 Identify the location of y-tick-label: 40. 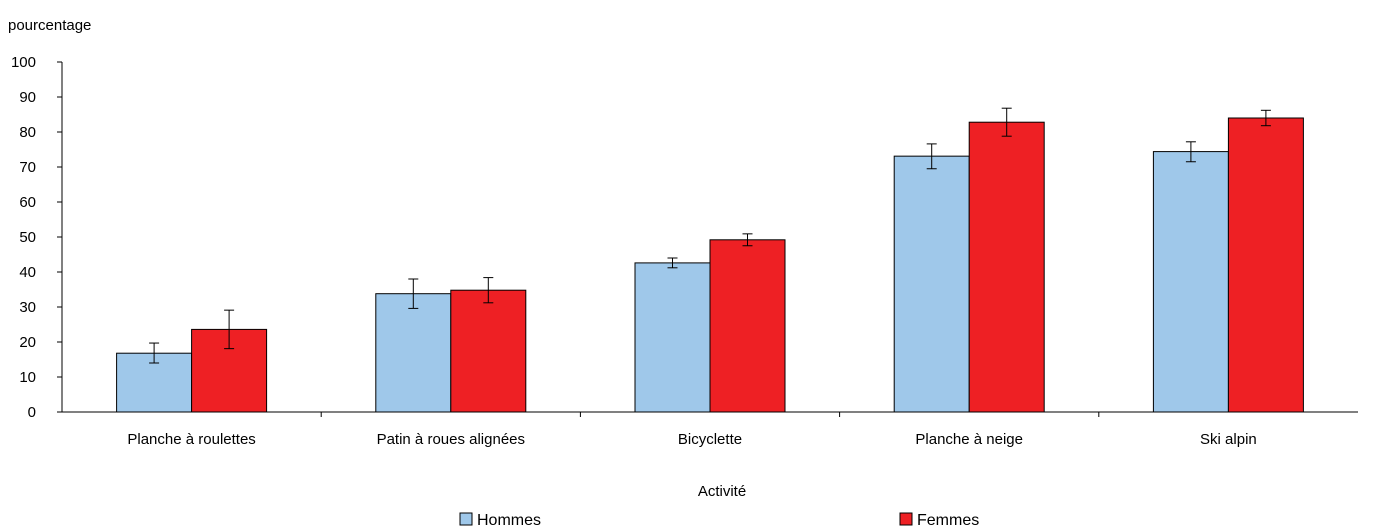
(27, 272).